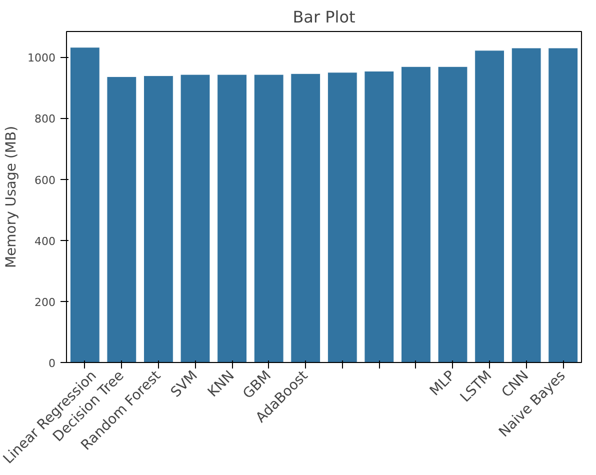 The height and width of the screenshot is (475, 596). I want to click on chart-title: Bar Plot, so click(324, 17).